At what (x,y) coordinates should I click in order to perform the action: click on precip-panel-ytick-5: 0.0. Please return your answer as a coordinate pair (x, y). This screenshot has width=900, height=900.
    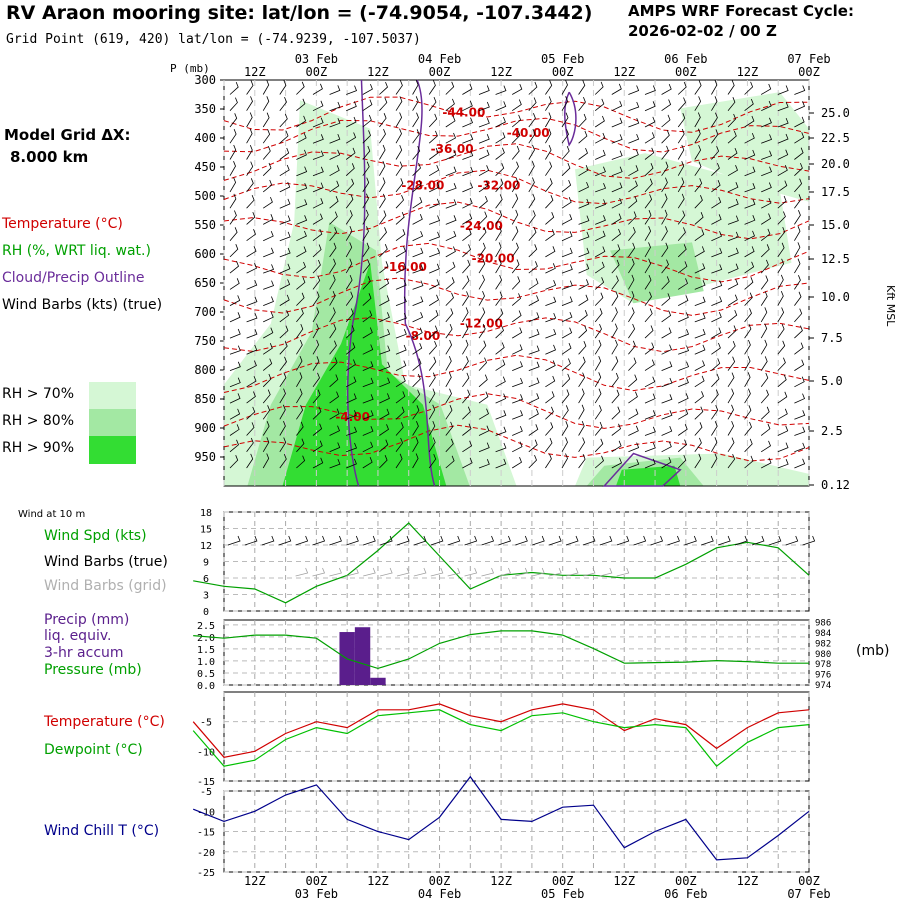
    Looking at the image, I should click on (206, 686).